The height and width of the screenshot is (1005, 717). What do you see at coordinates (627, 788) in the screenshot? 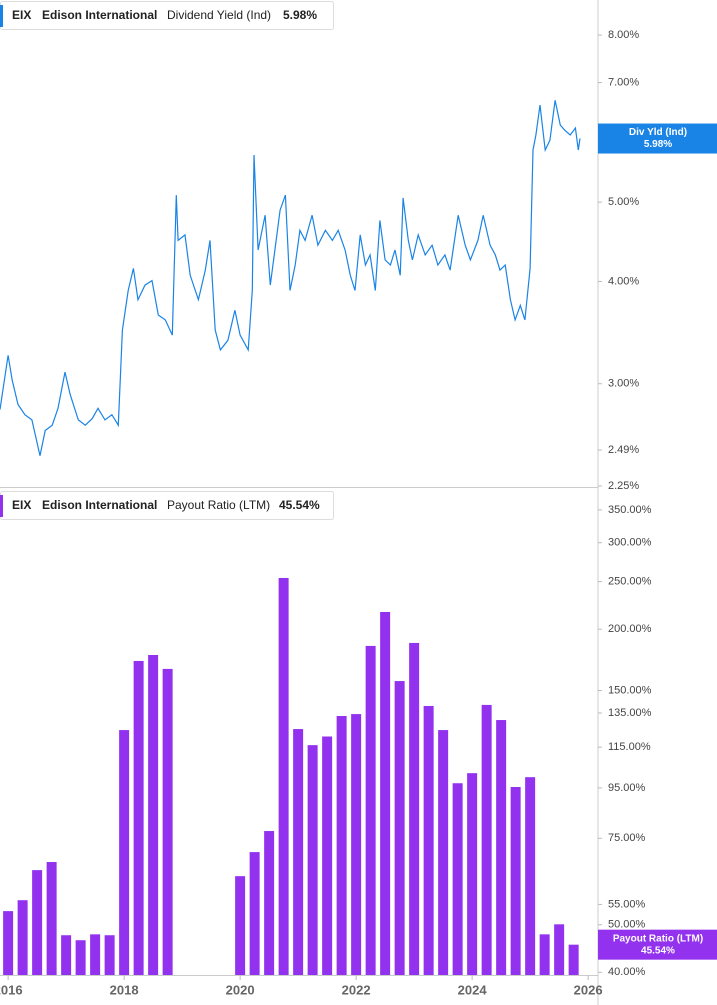
I see `y-tick-label: 95.00%` at bounding box center [627, 788].